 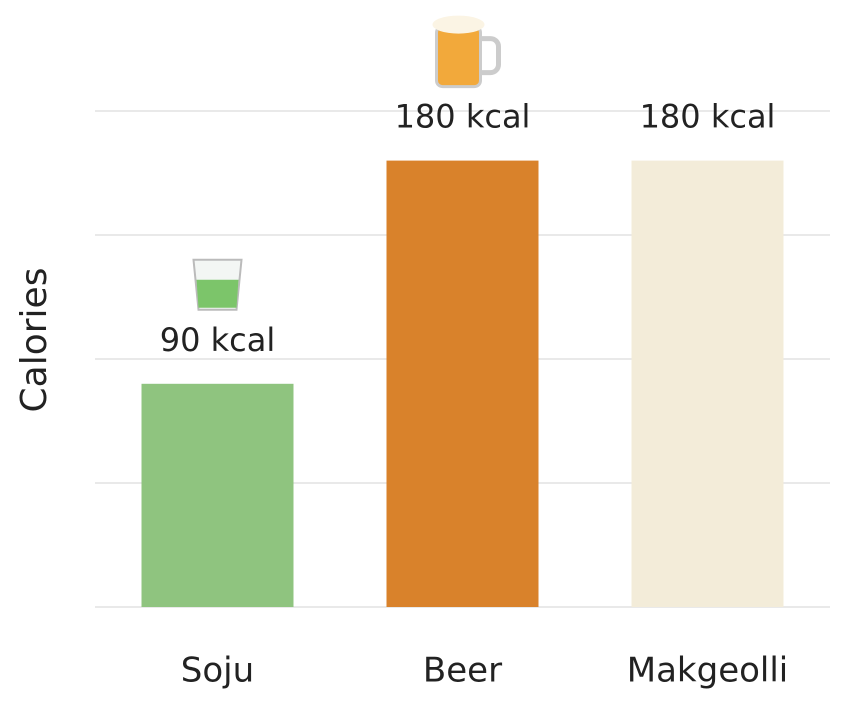 I want to click on foam, so click(x=458, y=24).